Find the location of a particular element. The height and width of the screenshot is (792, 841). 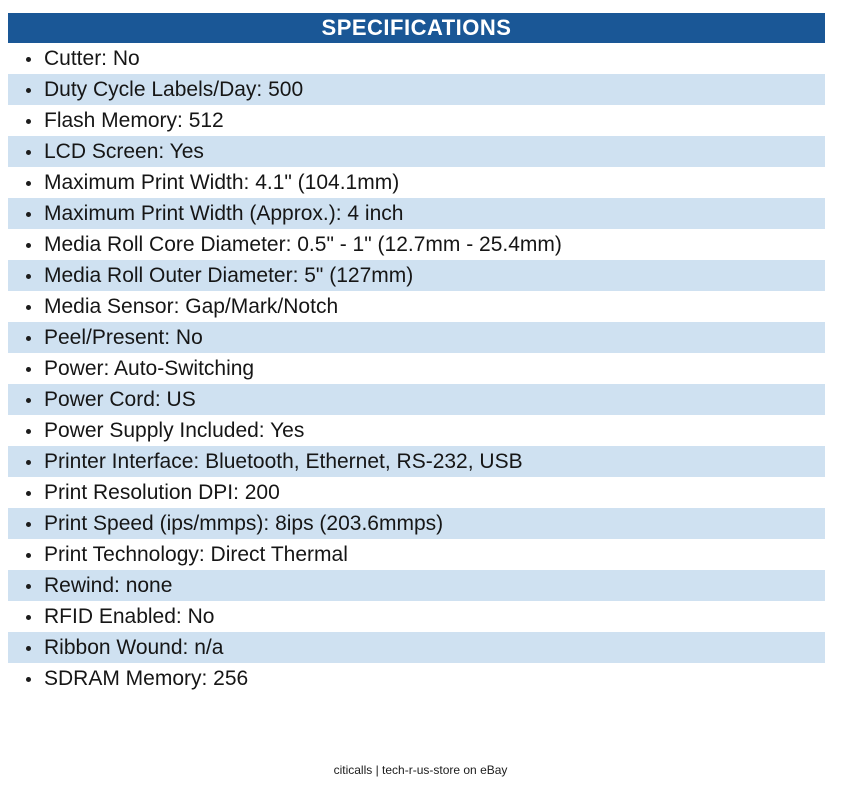

spec-list-item: LCD Screen: Yes is located at coordinates (416, 151).